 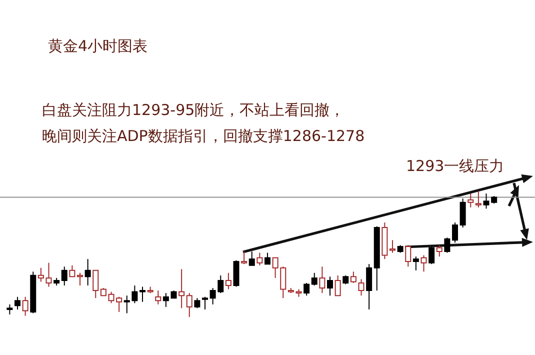 I want to click on text: 白盘关注阻力1293-95附近，不站上看回撤，, so click(x=193, y=110).